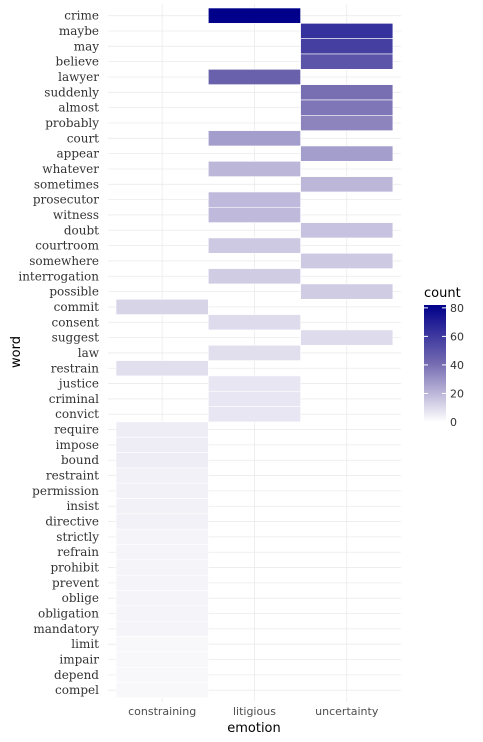  I want to click on cell-courtroom-litigious, so click(254, 245).